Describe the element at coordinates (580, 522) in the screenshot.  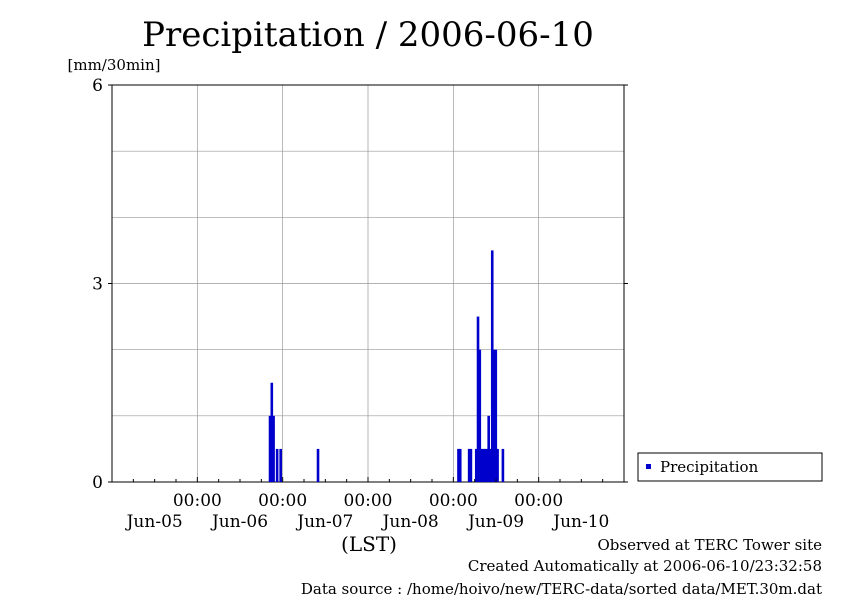
I see `x-date-label: Jun-10` at that location.